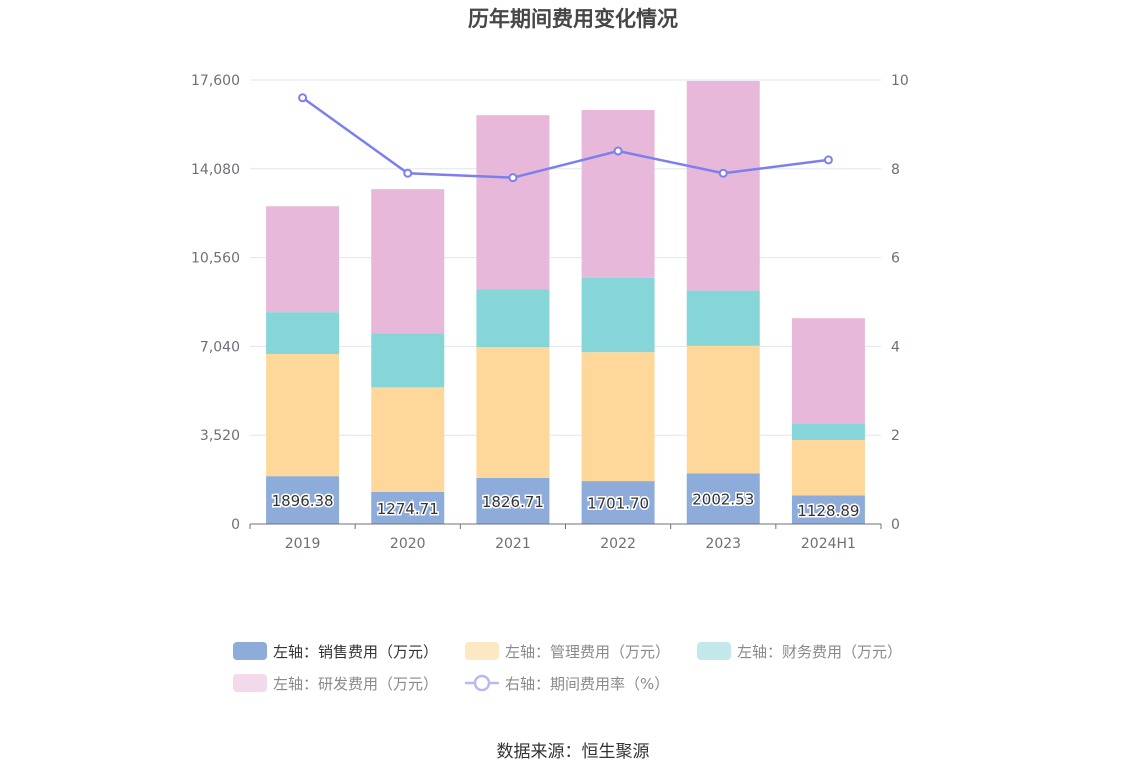  What do you see at coordinates (587, 684) in the screenshot?
I see `legend-label: 右轴：期间费用率（%）` at bounding box center [587, 684].